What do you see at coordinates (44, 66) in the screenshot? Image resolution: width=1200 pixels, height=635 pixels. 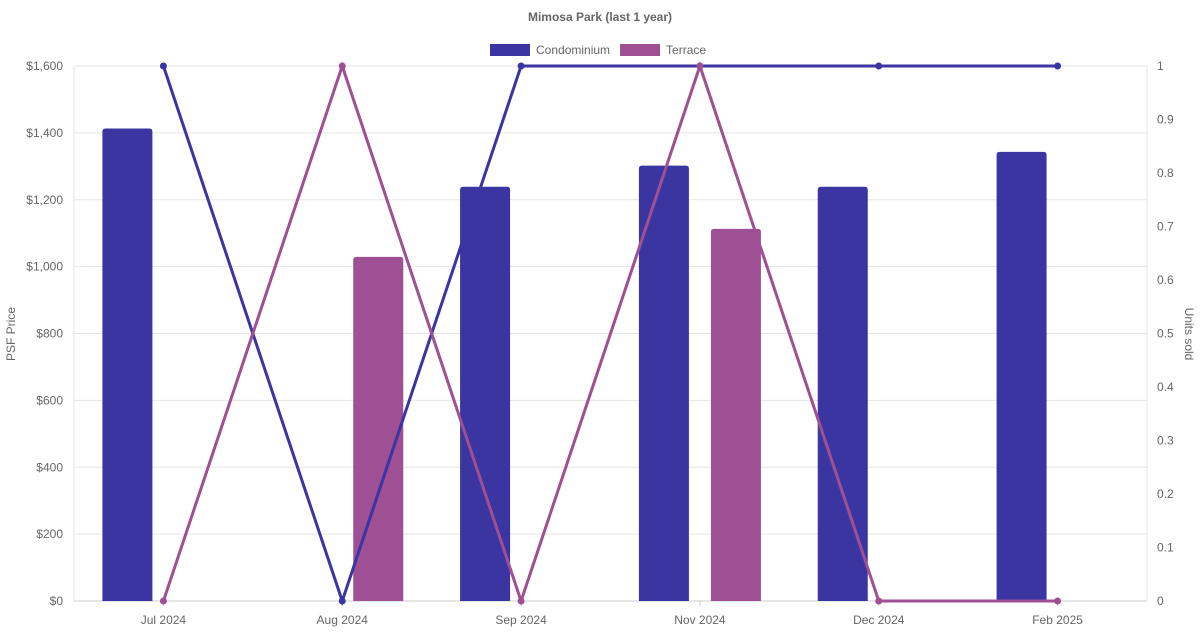 I see `y-tick-label: $1,600` at bounding box center [44, 66].